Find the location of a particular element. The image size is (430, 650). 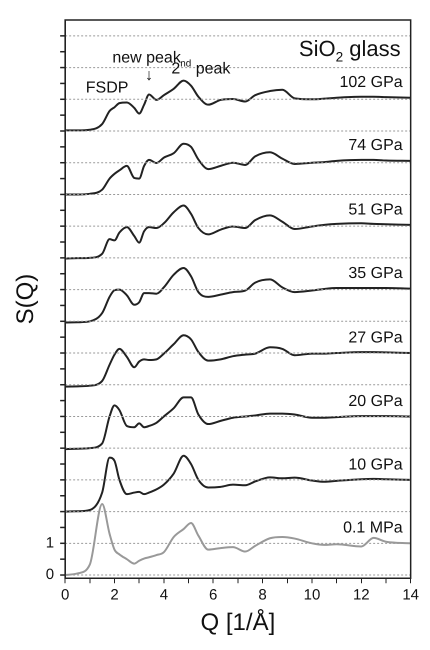

y-tick-label: 1 is located at coordinates (50, 543).